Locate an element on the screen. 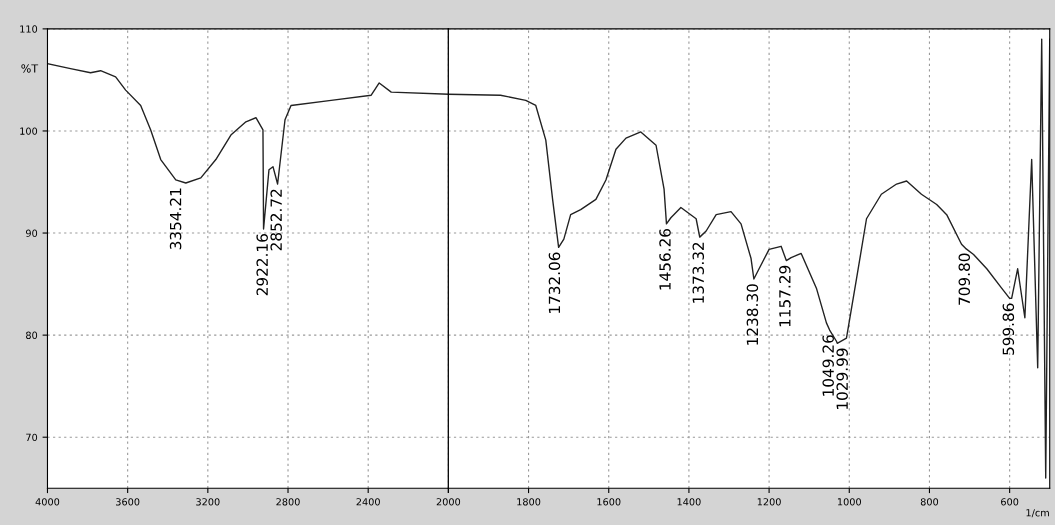 This screenshot has height=525, width=1055. y-tick-label: 90 is located at coordinates (31, 233).